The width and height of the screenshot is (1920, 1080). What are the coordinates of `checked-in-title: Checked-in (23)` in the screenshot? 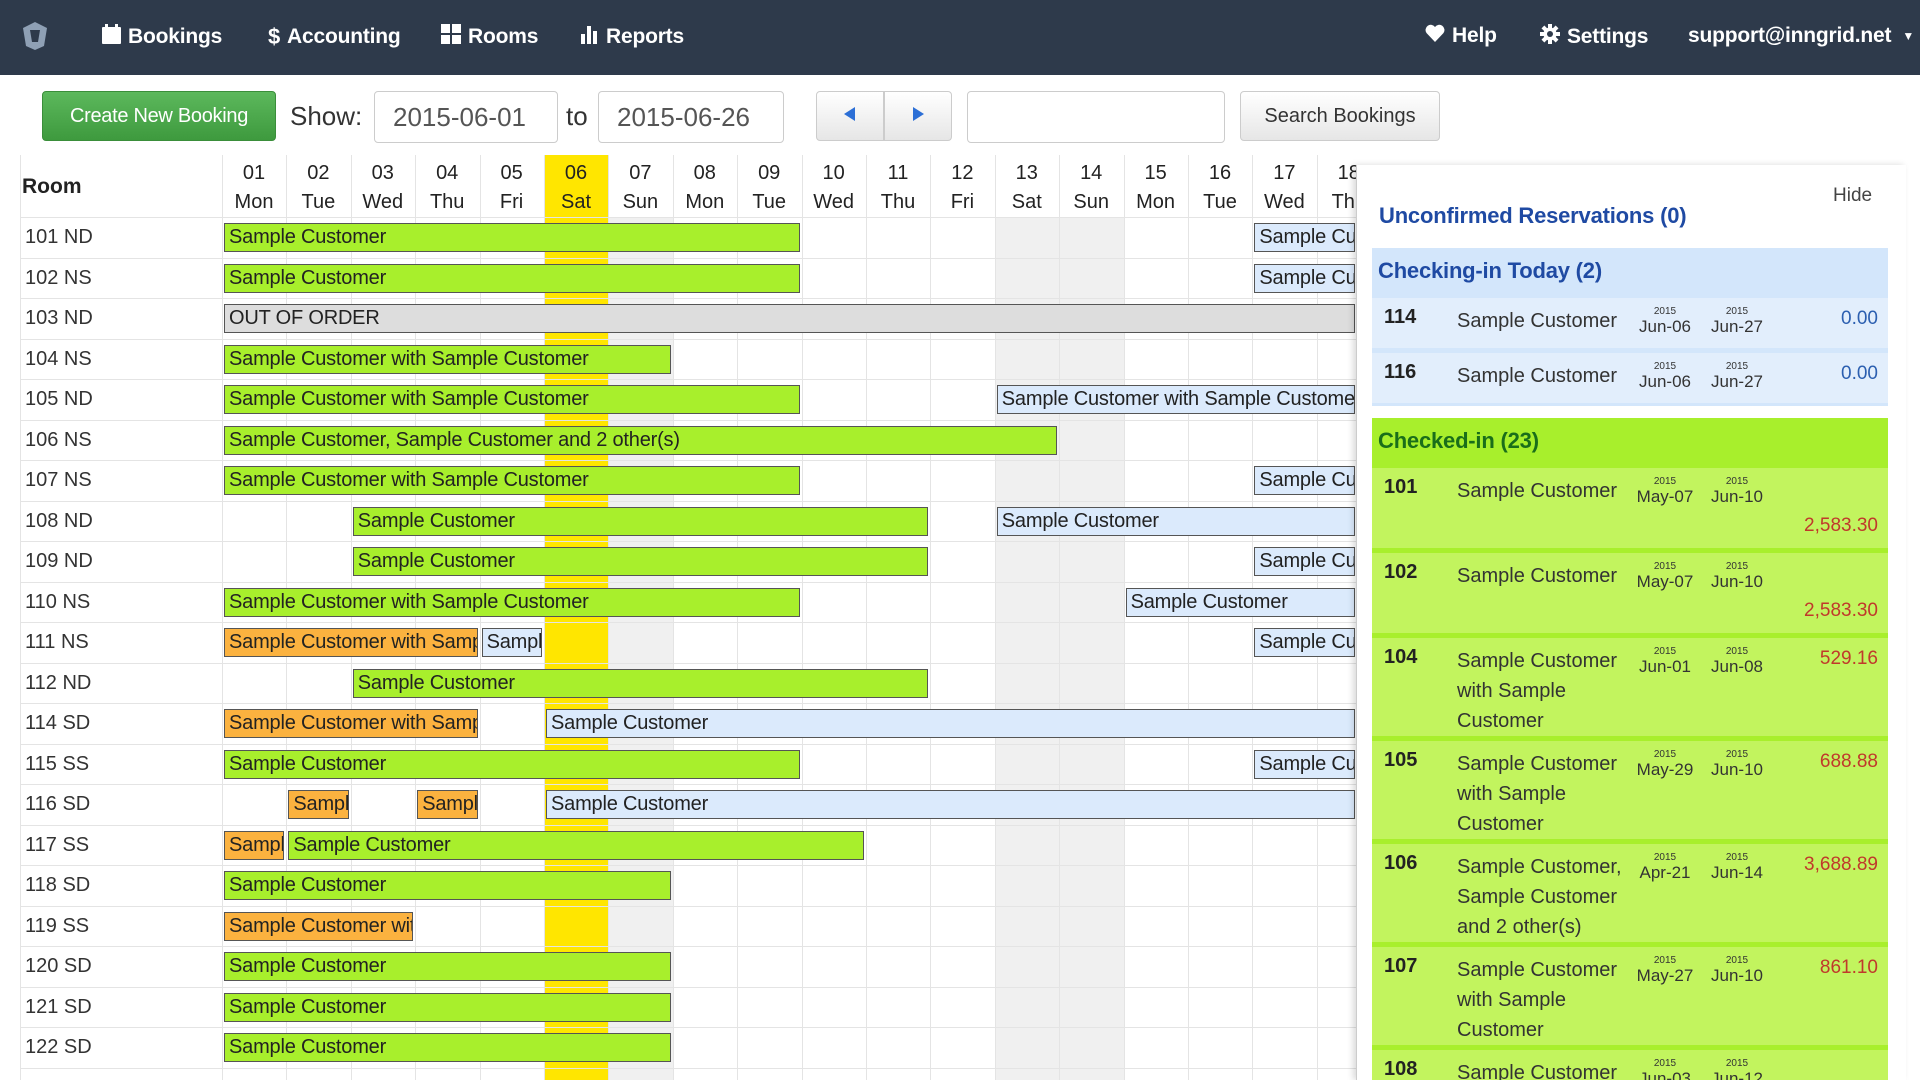 It's located at (1458, 440).